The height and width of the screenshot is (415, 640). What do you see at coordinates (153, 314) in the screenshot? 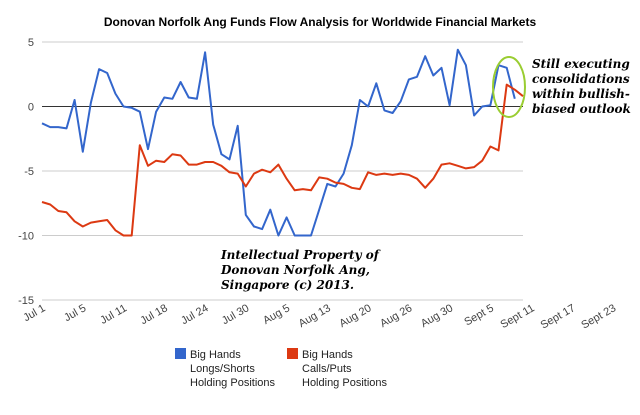
I see `x-tick-label: Jul 18` at bounding box center [153, 314].